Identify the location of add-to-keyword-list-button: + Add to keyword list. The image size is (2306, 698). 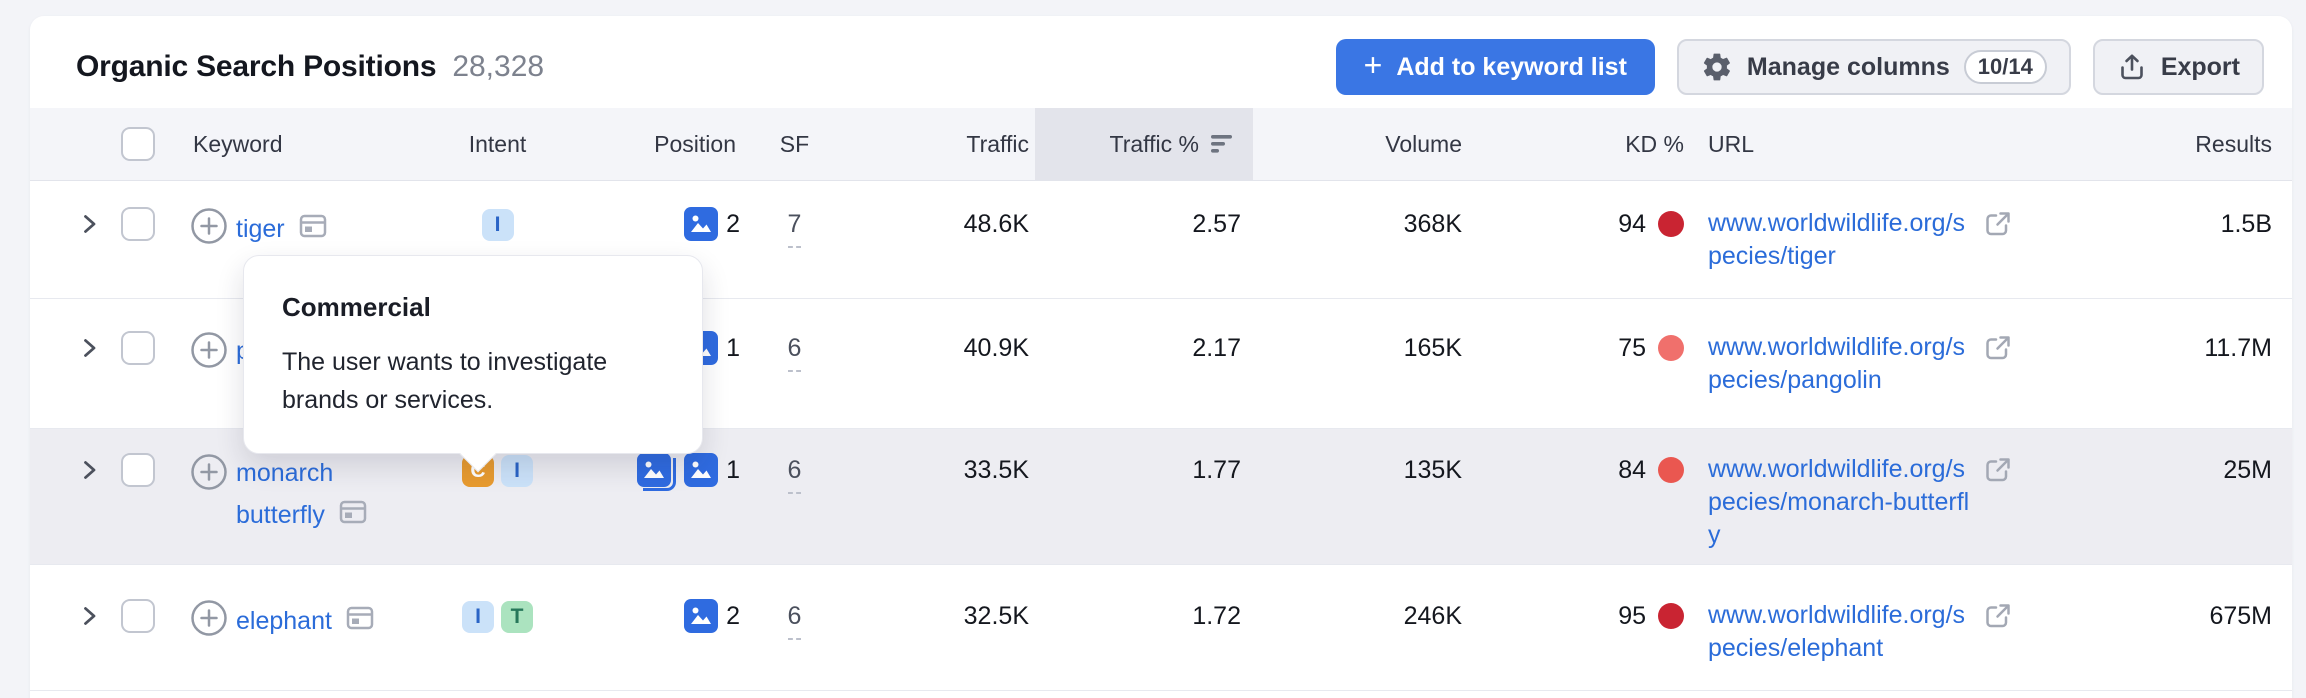
(1495, 67).